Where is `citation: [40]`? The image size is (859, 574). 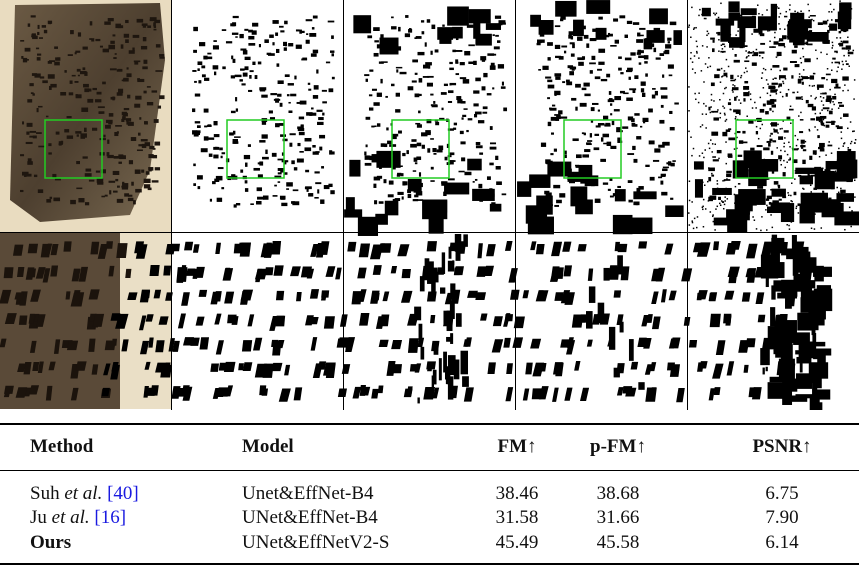 citation: [40] is located at coordinates (123, 493).